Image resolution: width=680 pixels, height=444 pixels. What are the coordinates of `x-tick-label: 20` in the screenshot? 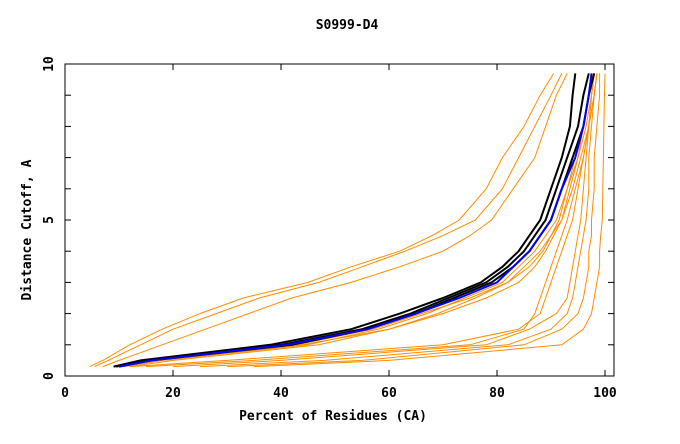 It's located at (173, 393).